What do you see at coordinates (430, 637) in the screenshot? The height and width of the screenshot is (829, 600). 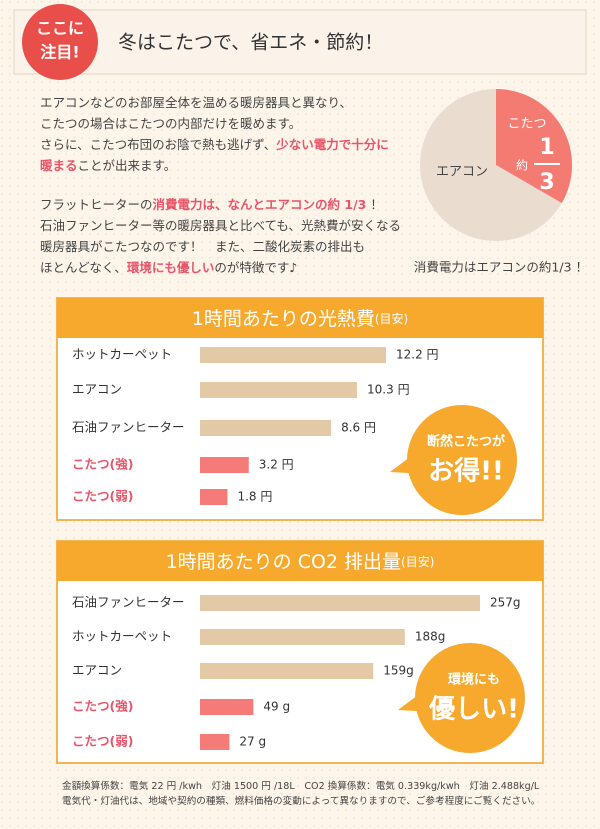 I see `value-label: 188g` at bounding box center [430, 637].